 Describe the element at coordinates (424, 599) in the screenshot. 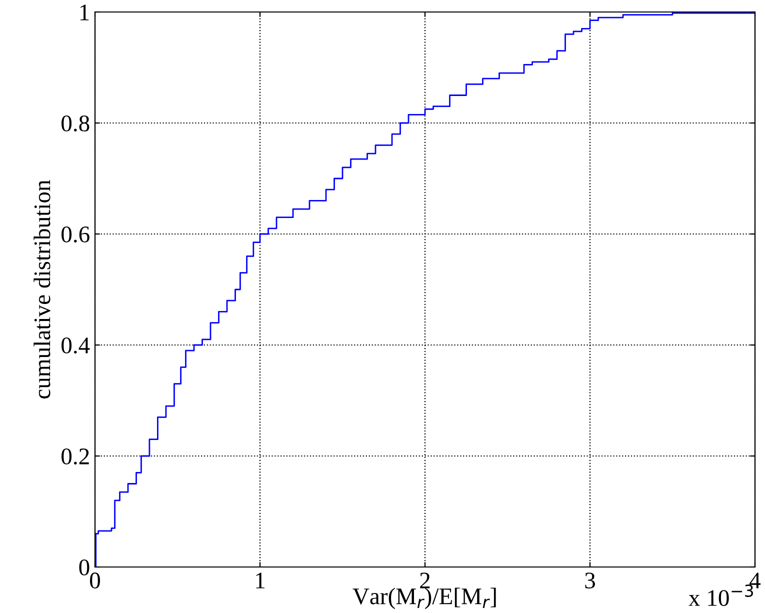

I see `x-axis-title: Var(M$_{r}$)/E[M$_{r}$]` at that location.